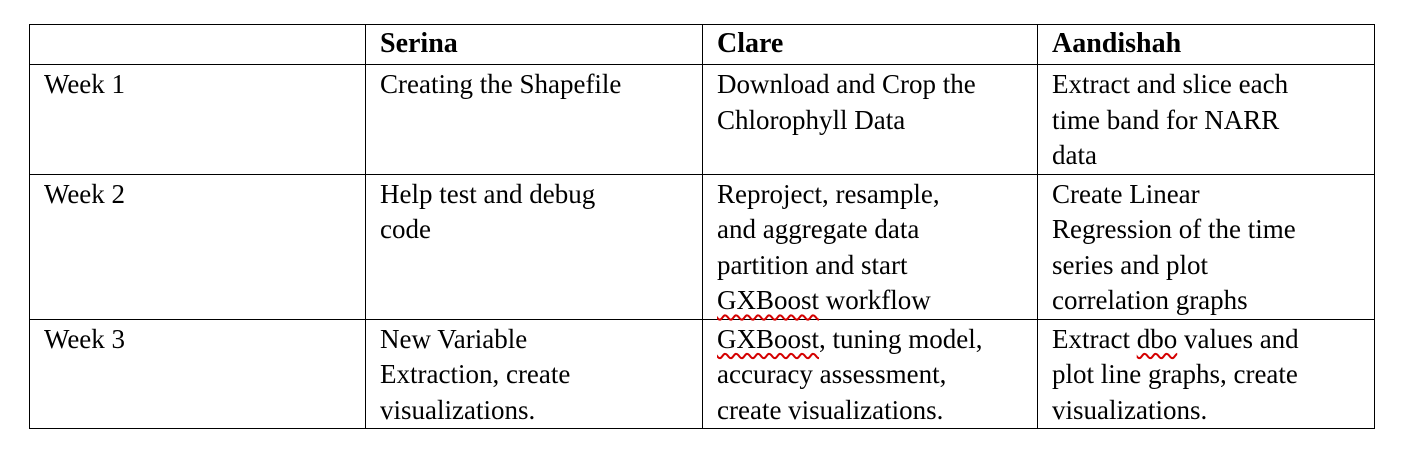 The width and height of the screenshot is (1428, 451). Describe the element at coordinates (818, 229) in the screenshot. I see `cell-text-line: and aggregate data` at that location.